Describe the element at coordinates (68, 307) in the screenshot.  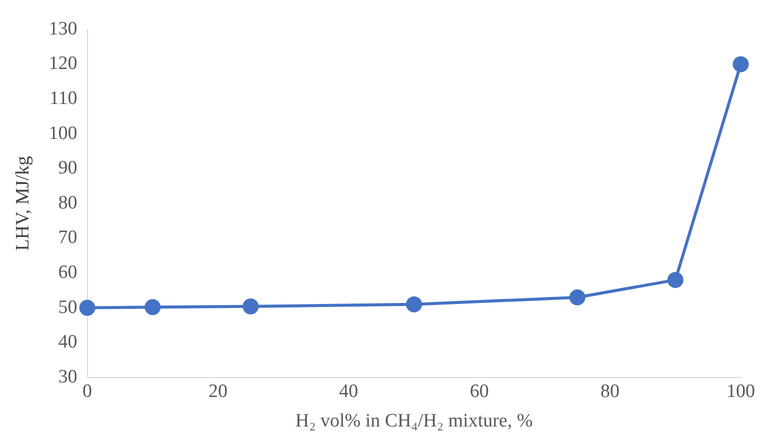
I see `y-tick-label: 50` at that location.